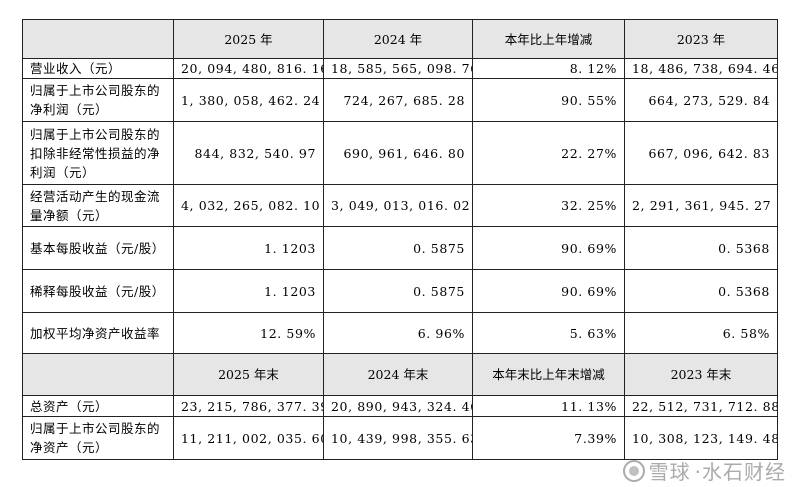 This screenshot has height=487, width=800. What do you see at coordinates (701, 39) in the screenshot?
I see `header-2023: 2023 年` at bounding box center [701, 39].